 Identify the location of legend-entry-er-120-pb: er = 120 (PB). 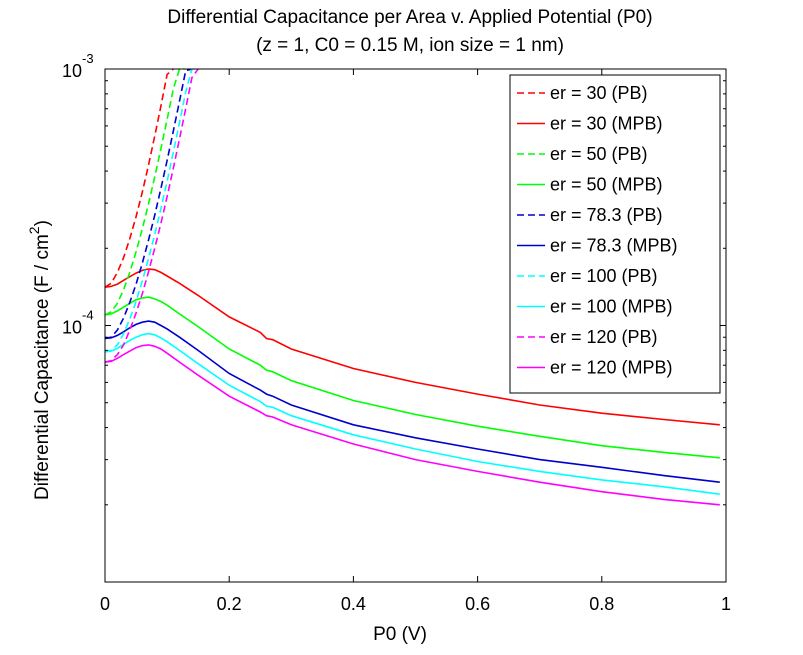
(604, 337).